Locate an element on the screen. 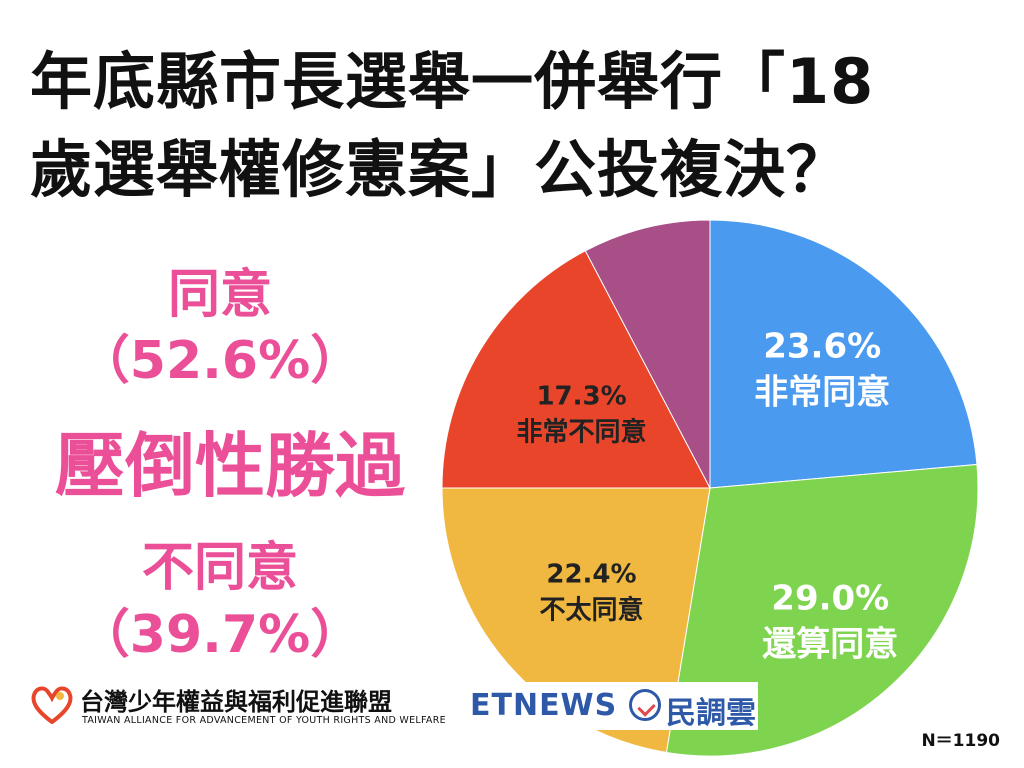 Image resolution: width=1024 pixels, height=768 pixels. sample-size: N＝1190 is located at coordinates (960, 741).